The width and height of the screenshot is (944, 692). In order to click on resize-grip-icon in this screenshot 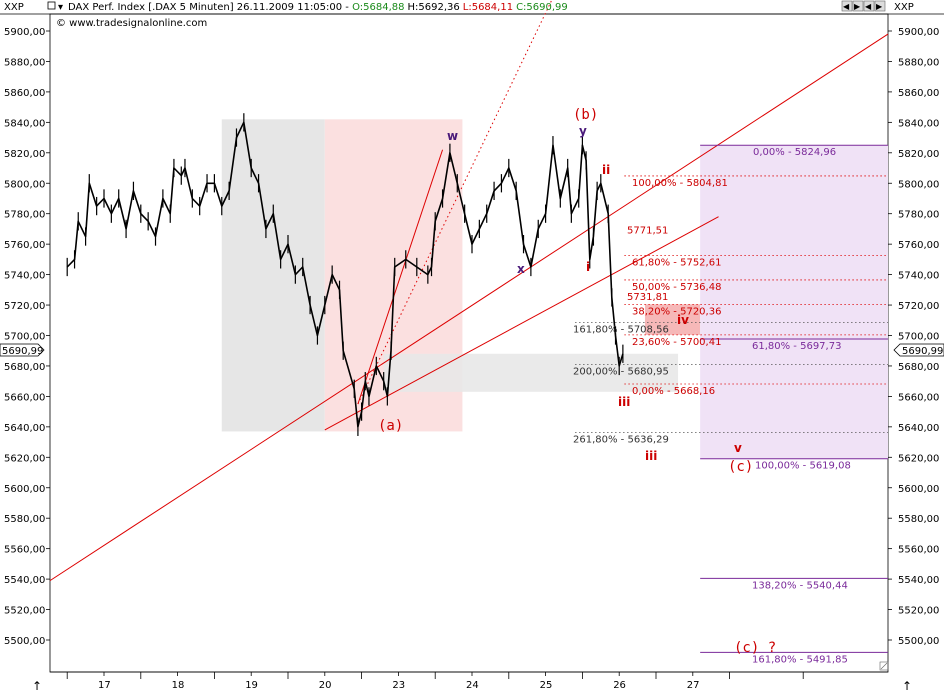, I will do `click(884, 666)`.